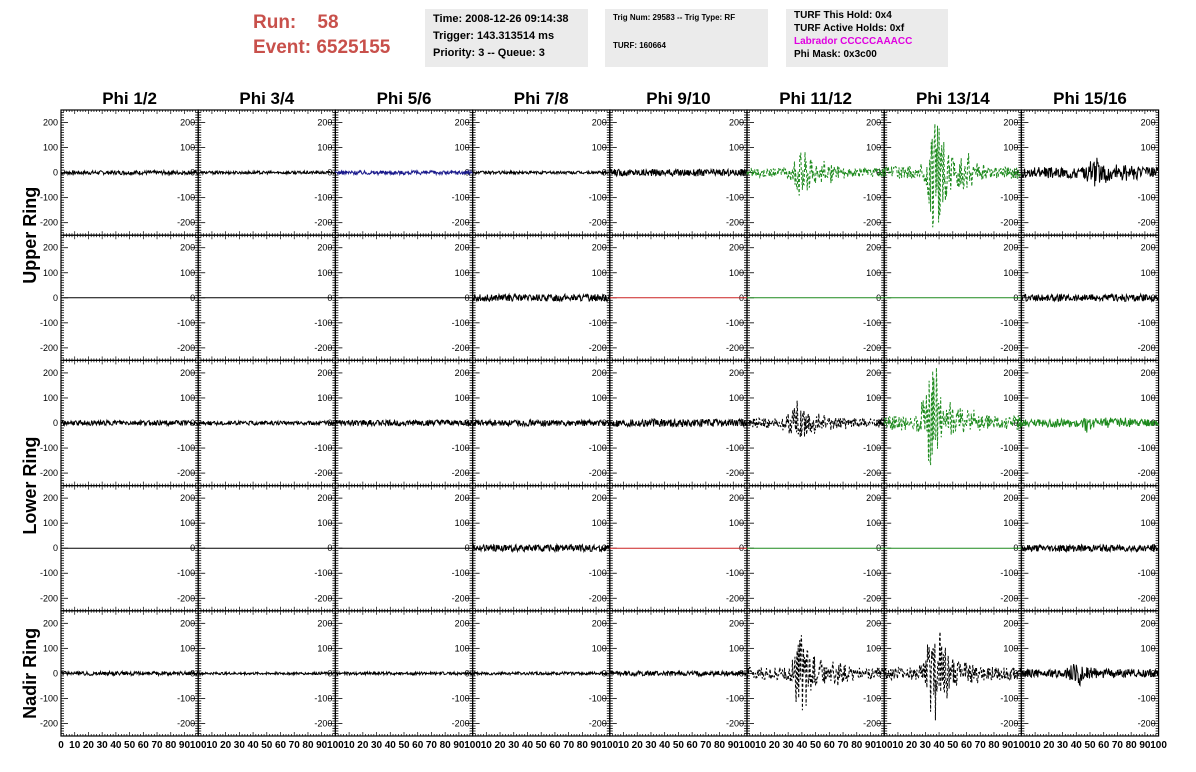 The image size is (1196, 772). I want to click on column-header: Phi 1/2, so click(129, 98).